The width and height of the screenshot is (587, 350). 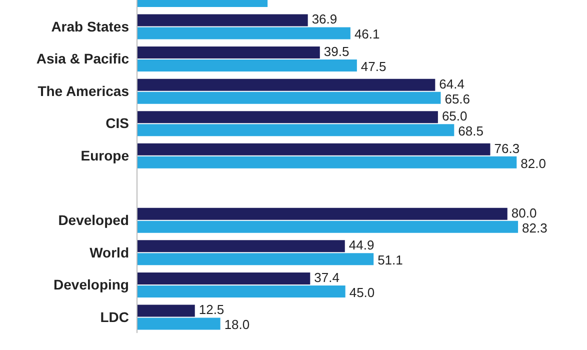 I want to click on y-tick-label: Asia & Pacific, so click(x=83, y=58).